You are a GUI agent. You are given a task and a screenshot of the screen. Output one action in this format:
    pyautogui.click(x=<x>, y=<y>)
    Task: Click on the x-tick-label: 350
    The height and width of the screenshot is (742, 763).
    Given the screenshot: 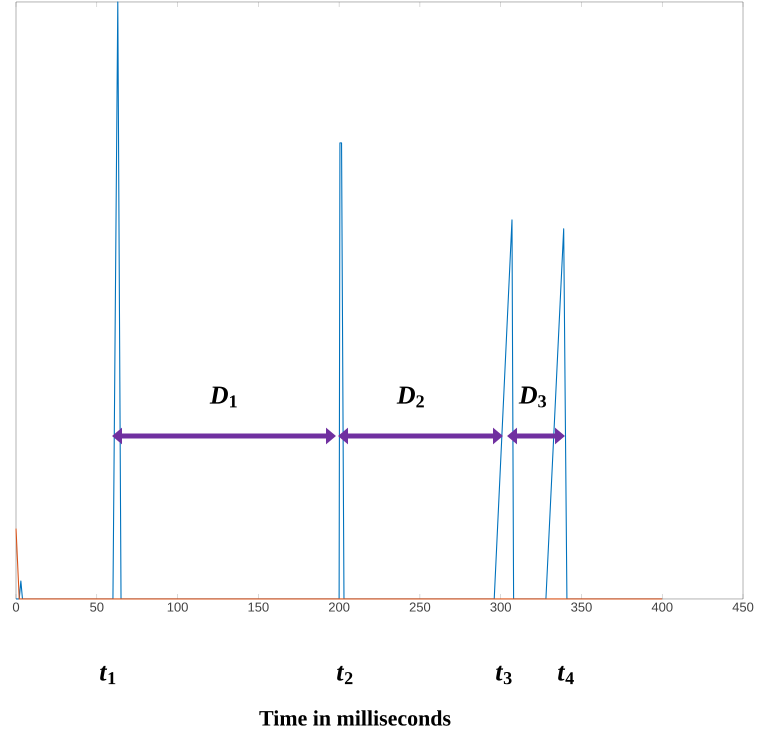 What is the action you would take?
    pyautogui.click(x=581, y=607)
    